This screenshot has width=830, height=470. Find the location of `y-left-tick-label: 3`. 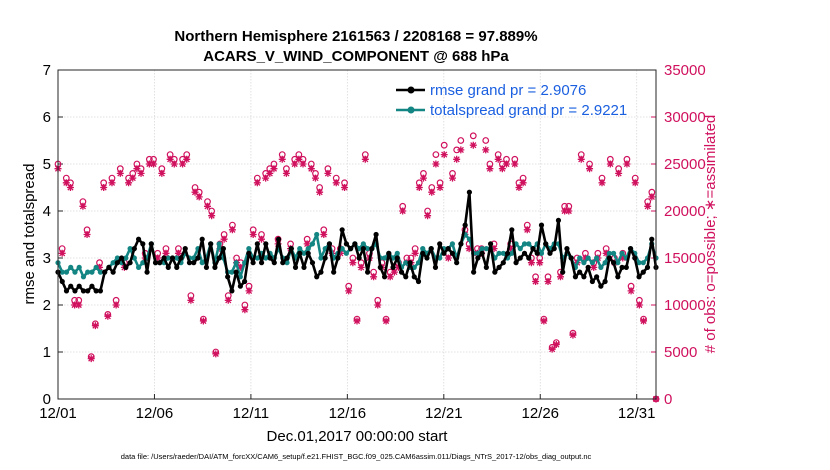

y-left-tick-label: 3 is located at coordinates (47, 258).